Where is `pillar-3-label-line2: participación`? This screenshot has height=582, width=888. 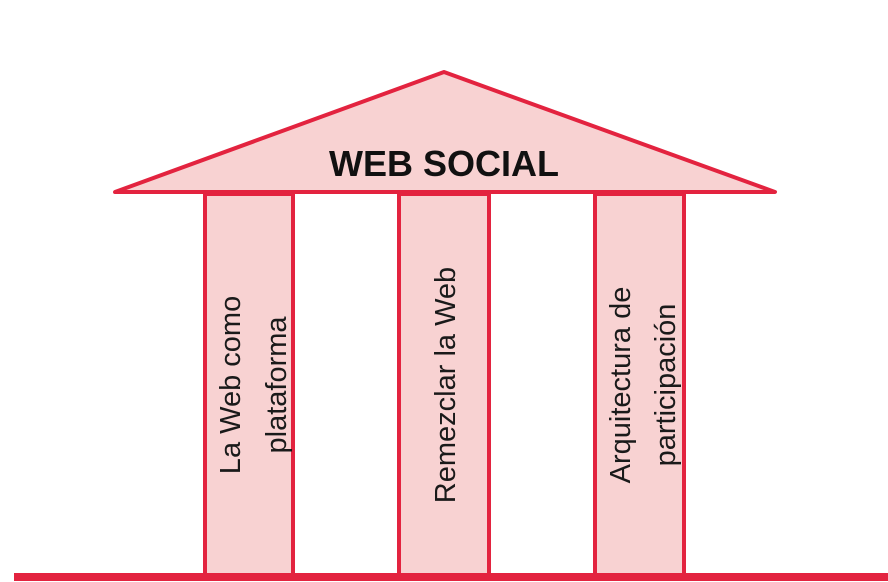
pillar-3-label-line2: participación is located at coordinates (666, 385).